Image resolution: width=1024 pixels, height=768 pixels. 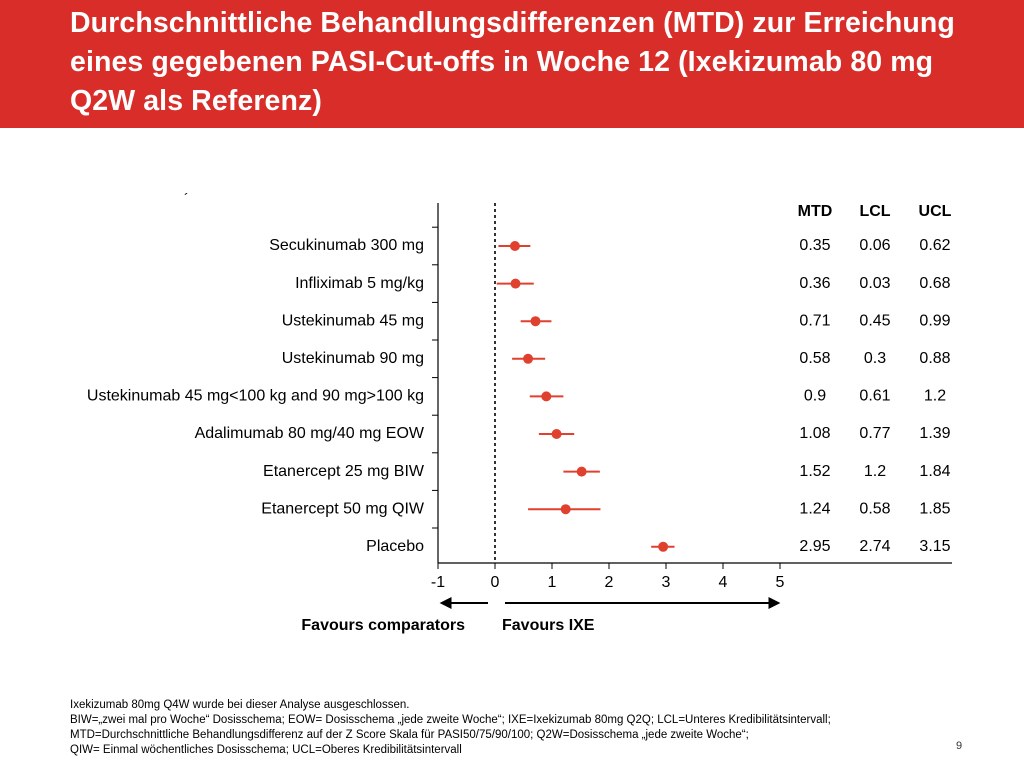 What do you see at coordinates (875, 471) in the screenshot?
I see `lcl-value: 1.2` at bounding box center [875, 471].